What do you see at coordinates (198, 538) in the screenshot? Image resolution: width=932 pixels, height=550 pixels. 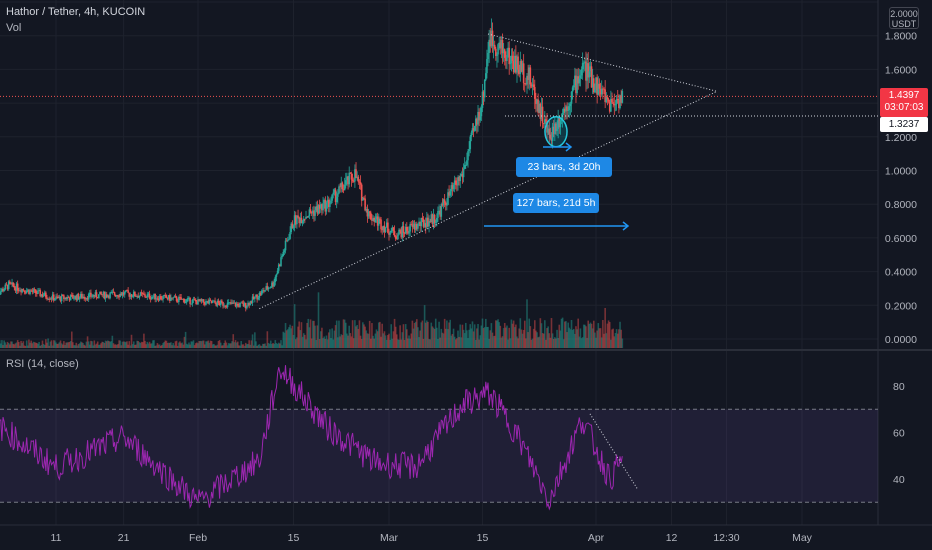 I see `time-tick-label: Feb` at bounding box center [198, 538].